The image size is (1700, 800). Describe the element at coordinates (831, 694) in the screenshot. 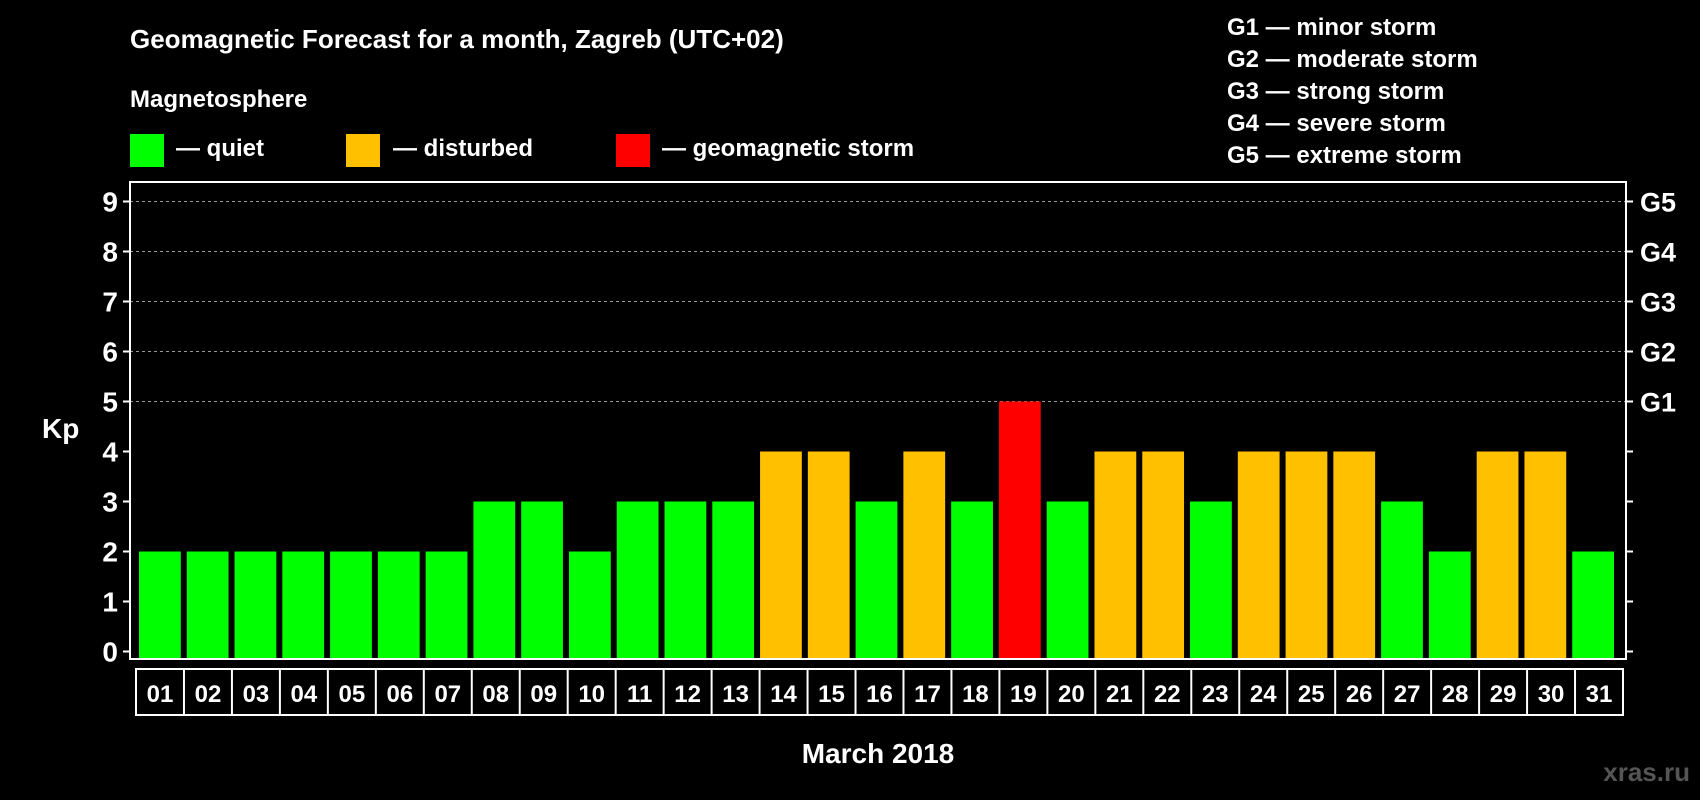

I see `x-tick-label: 15` at that location.